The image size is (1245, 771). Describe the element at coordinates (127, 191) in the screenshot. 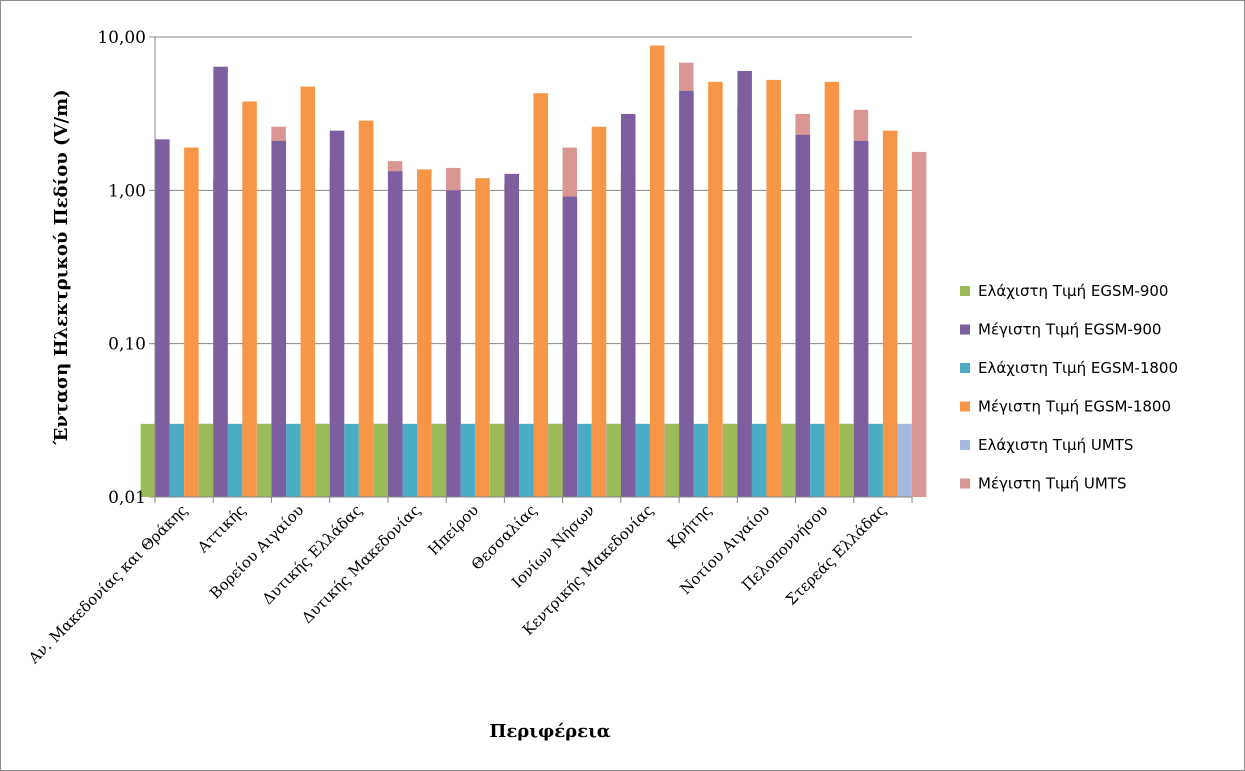

I see `y-tick-label: 1,00` at that location.